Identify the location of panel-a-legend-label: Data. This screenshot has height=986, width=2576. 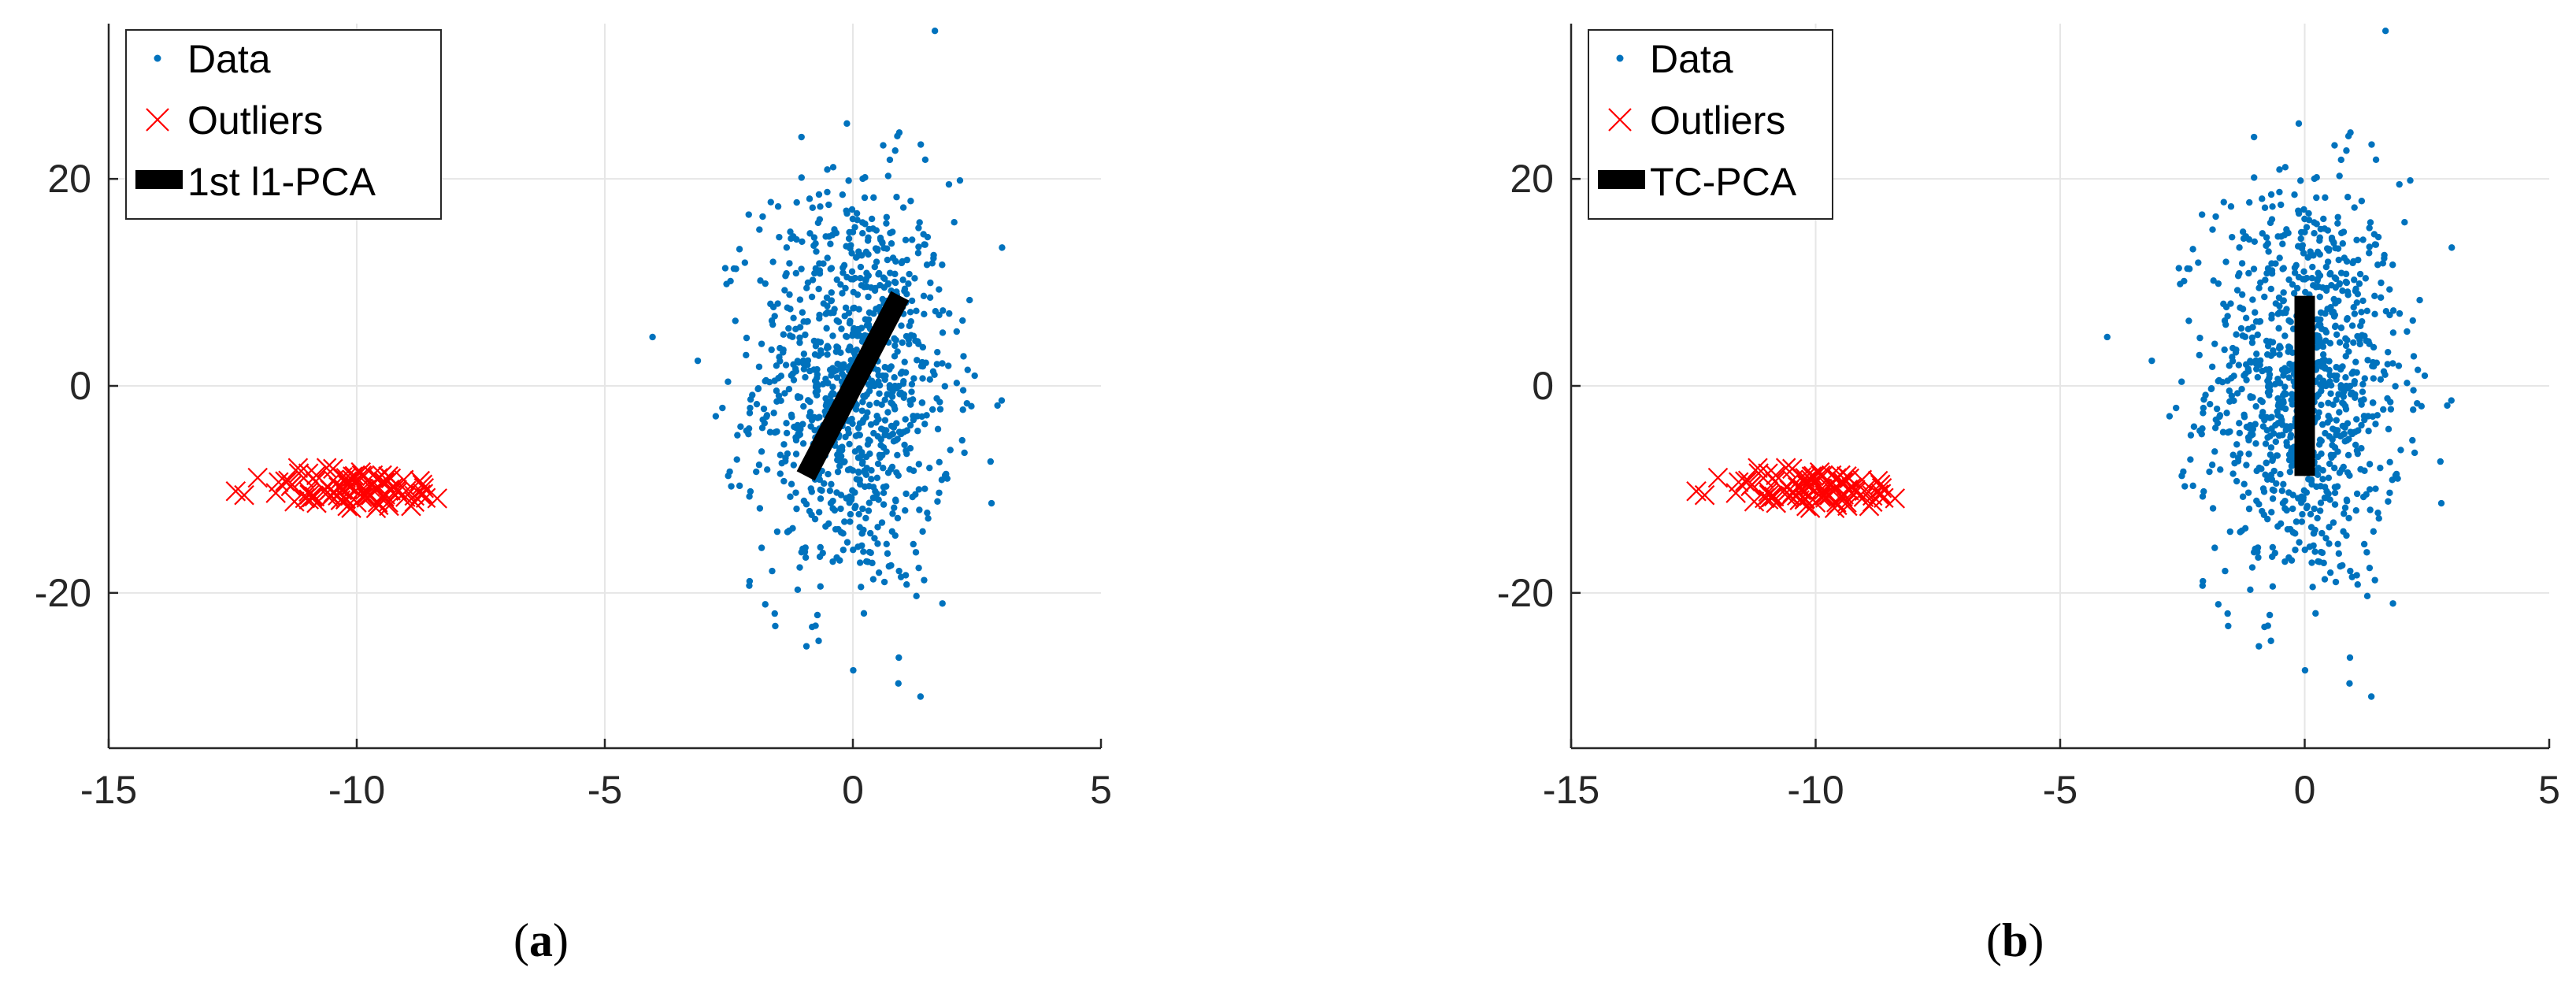
(229, 59).